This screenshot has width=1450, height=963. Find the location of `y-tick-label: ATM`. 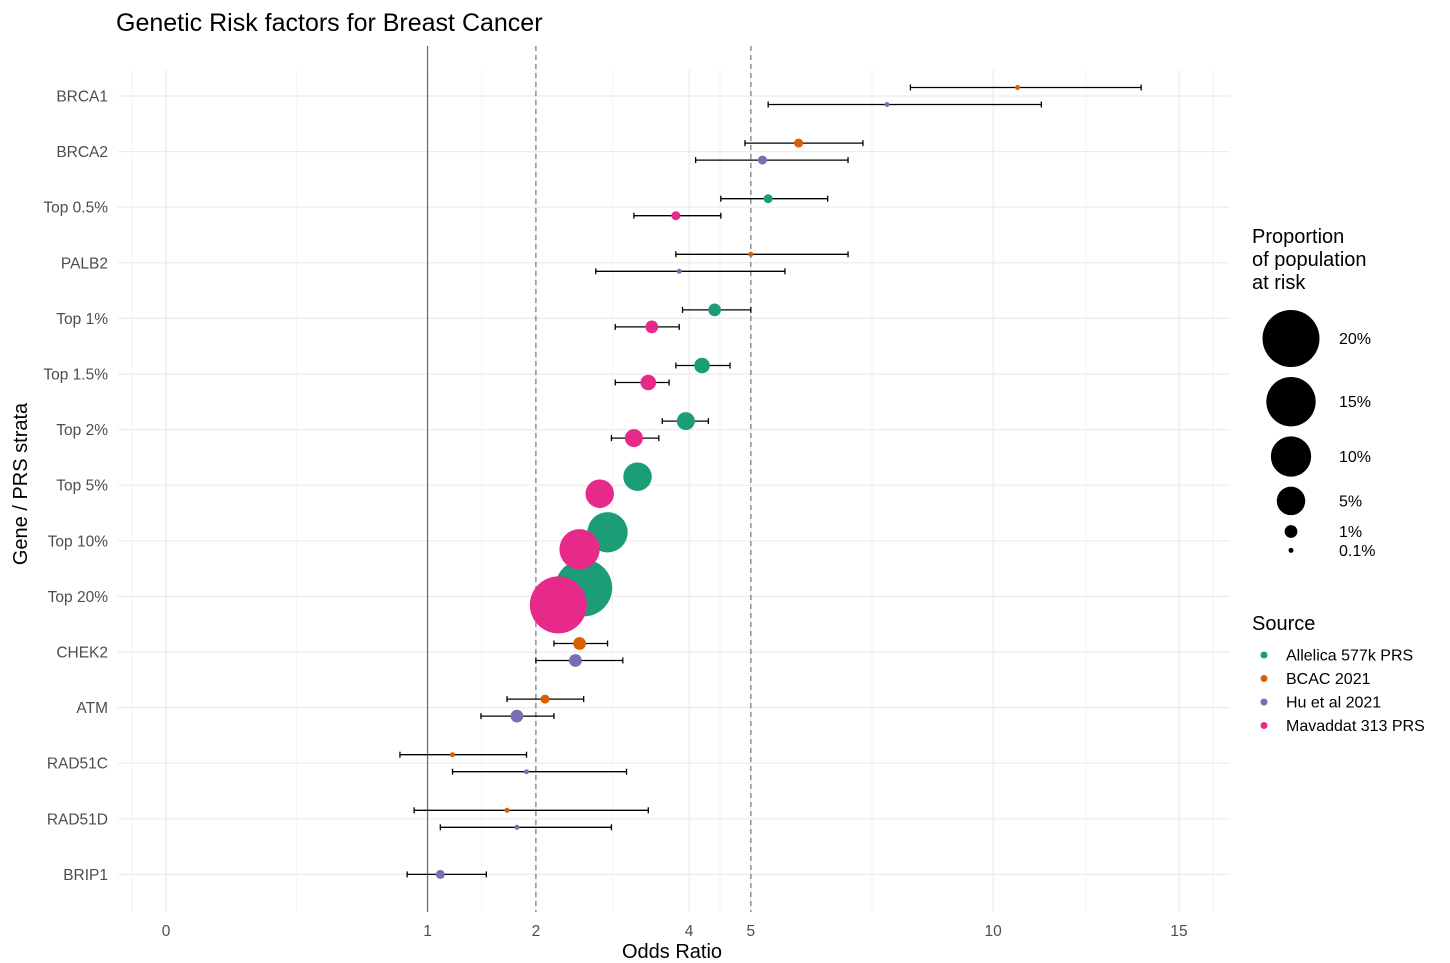

y-tick-label: ATM is located at coordinates (92, 708).